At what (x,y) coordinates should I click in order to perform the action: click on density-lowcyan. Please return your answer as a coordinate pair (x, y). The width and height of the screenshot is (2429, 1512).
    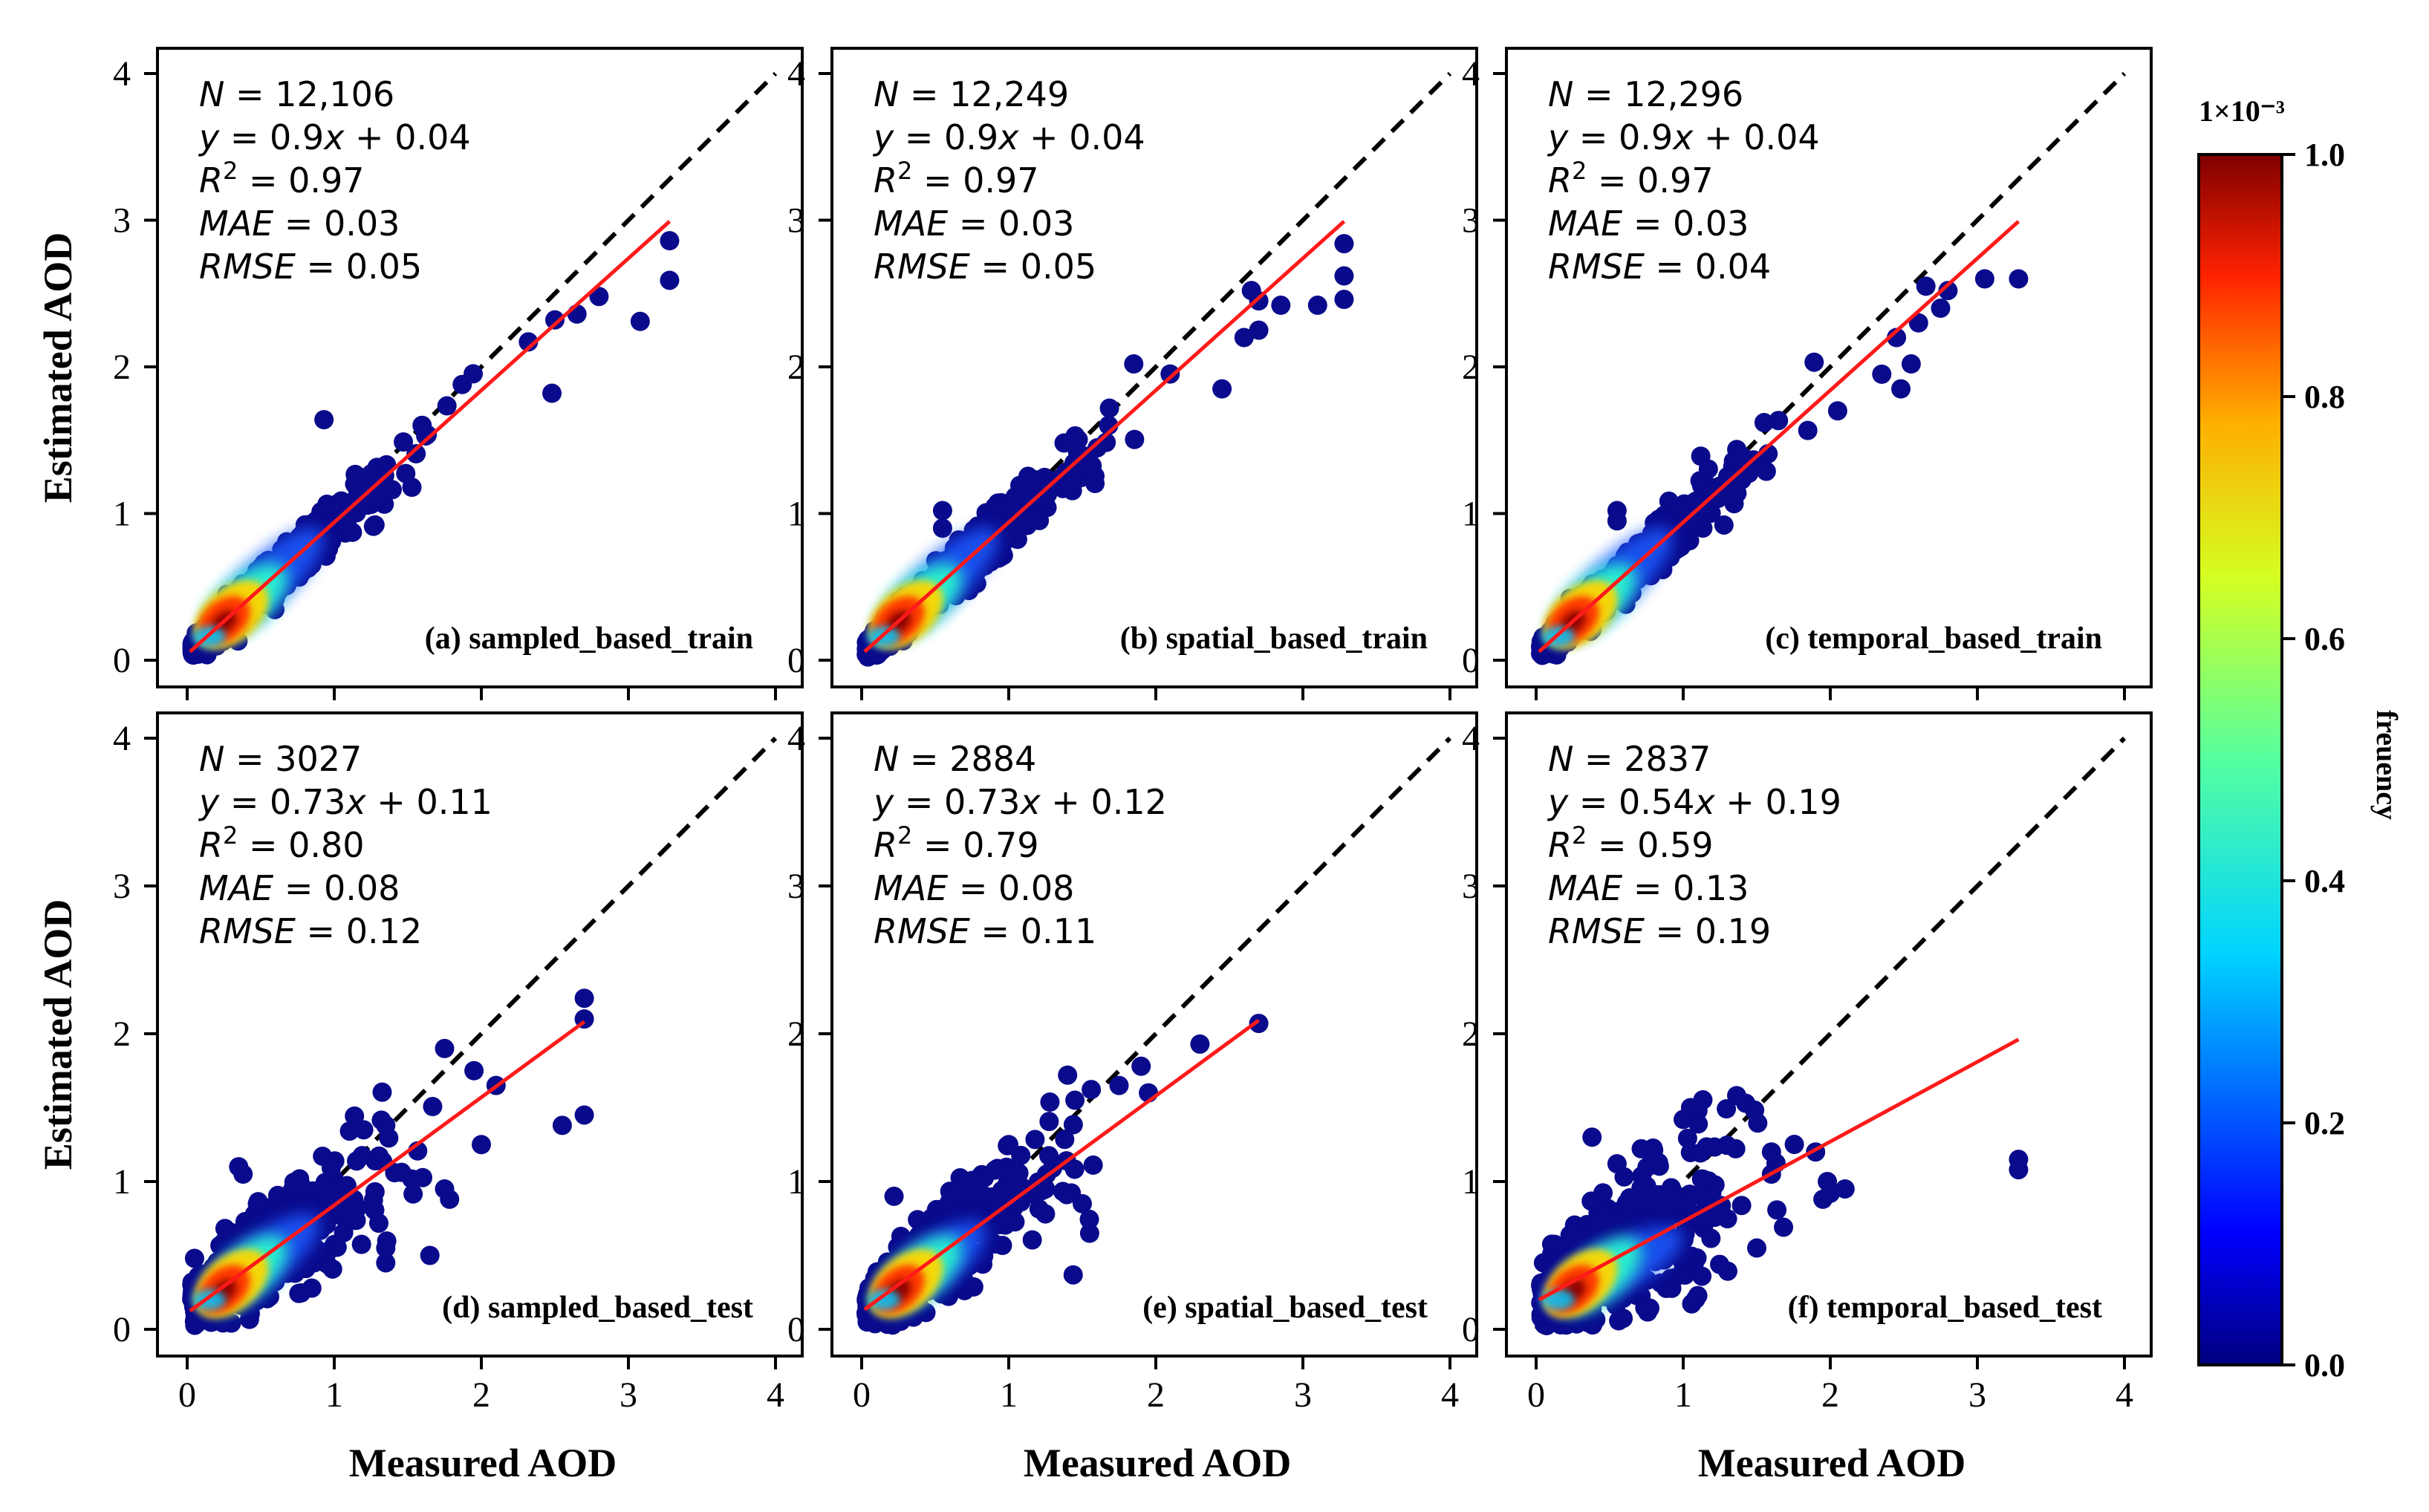
    Looking at the image, I should click on (1558, 1300).